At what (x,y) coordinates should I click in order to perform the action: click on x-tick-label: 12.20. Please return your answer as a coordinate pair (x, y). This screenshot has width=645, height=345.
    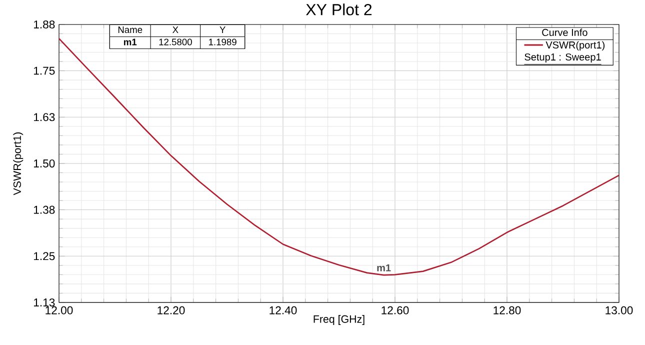
    Looking at the image, I should click on (171, 310).